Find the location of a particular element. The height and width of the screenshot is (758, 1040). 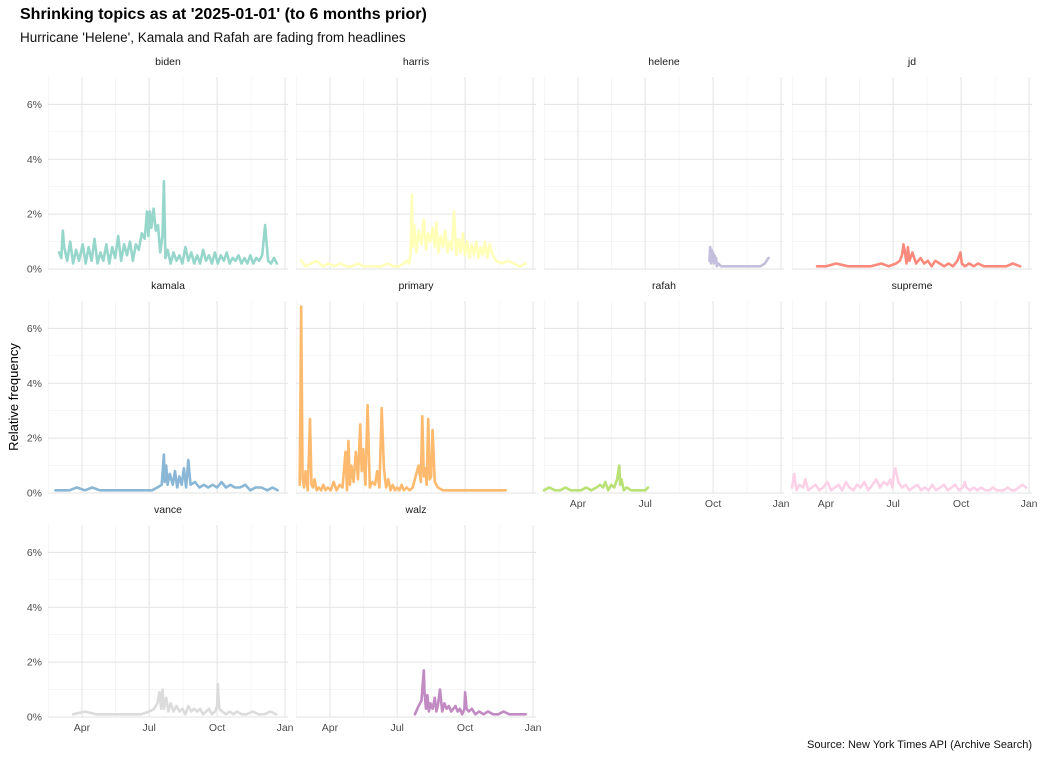

facet-kamala: kamala 0% 2% 4% 6% is located at coordinates (157, 390).